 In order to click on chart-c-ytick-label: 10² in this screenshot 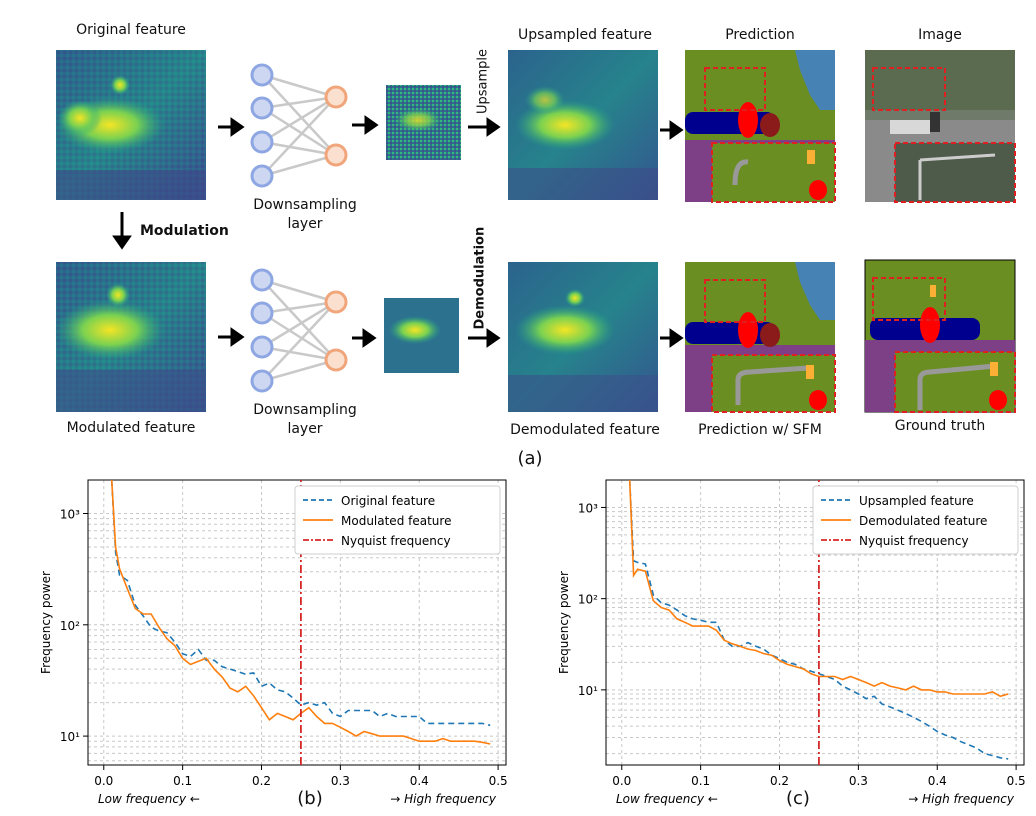, I will do `click(588, 600)`.